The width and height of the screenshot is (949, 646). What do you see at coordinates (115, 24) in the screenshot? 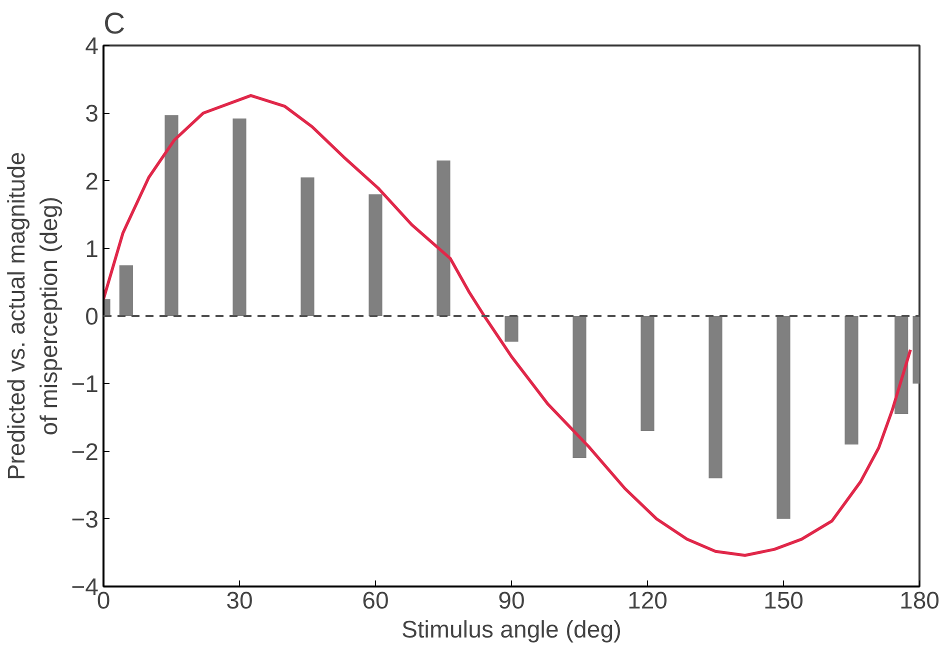
I see `chart-title: C` at bounding box center [115, 24].